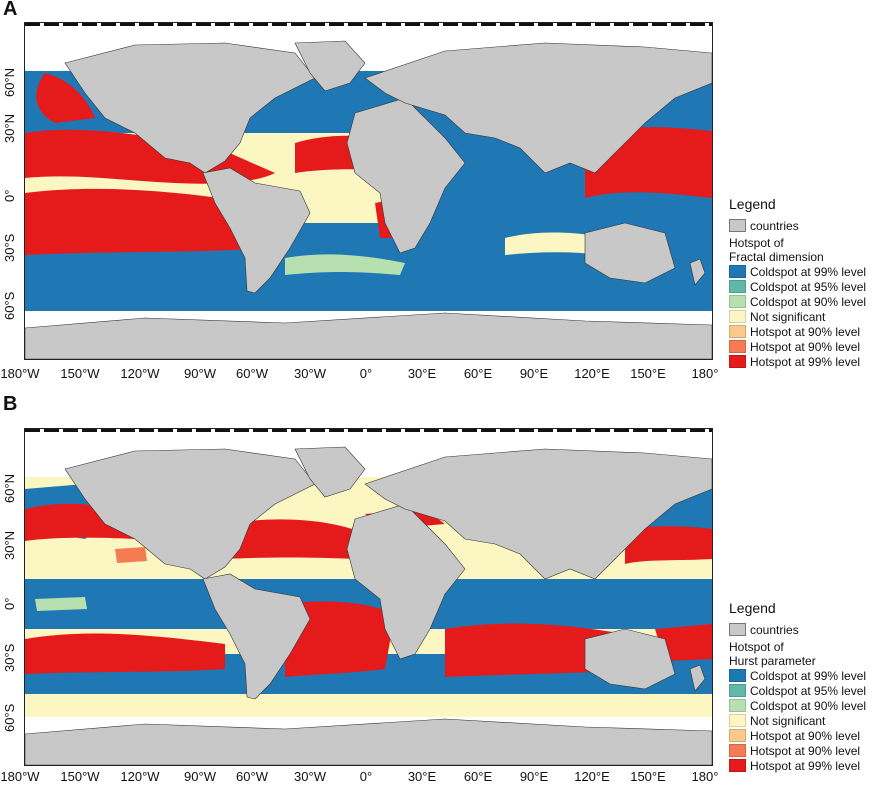 The height and width of the screenshot is (786, 872). What do you see at coordinates (808, 690) in the screenshot?
I see `legend-label: Coldspot at 95% level` at bounding box center [808, 690].